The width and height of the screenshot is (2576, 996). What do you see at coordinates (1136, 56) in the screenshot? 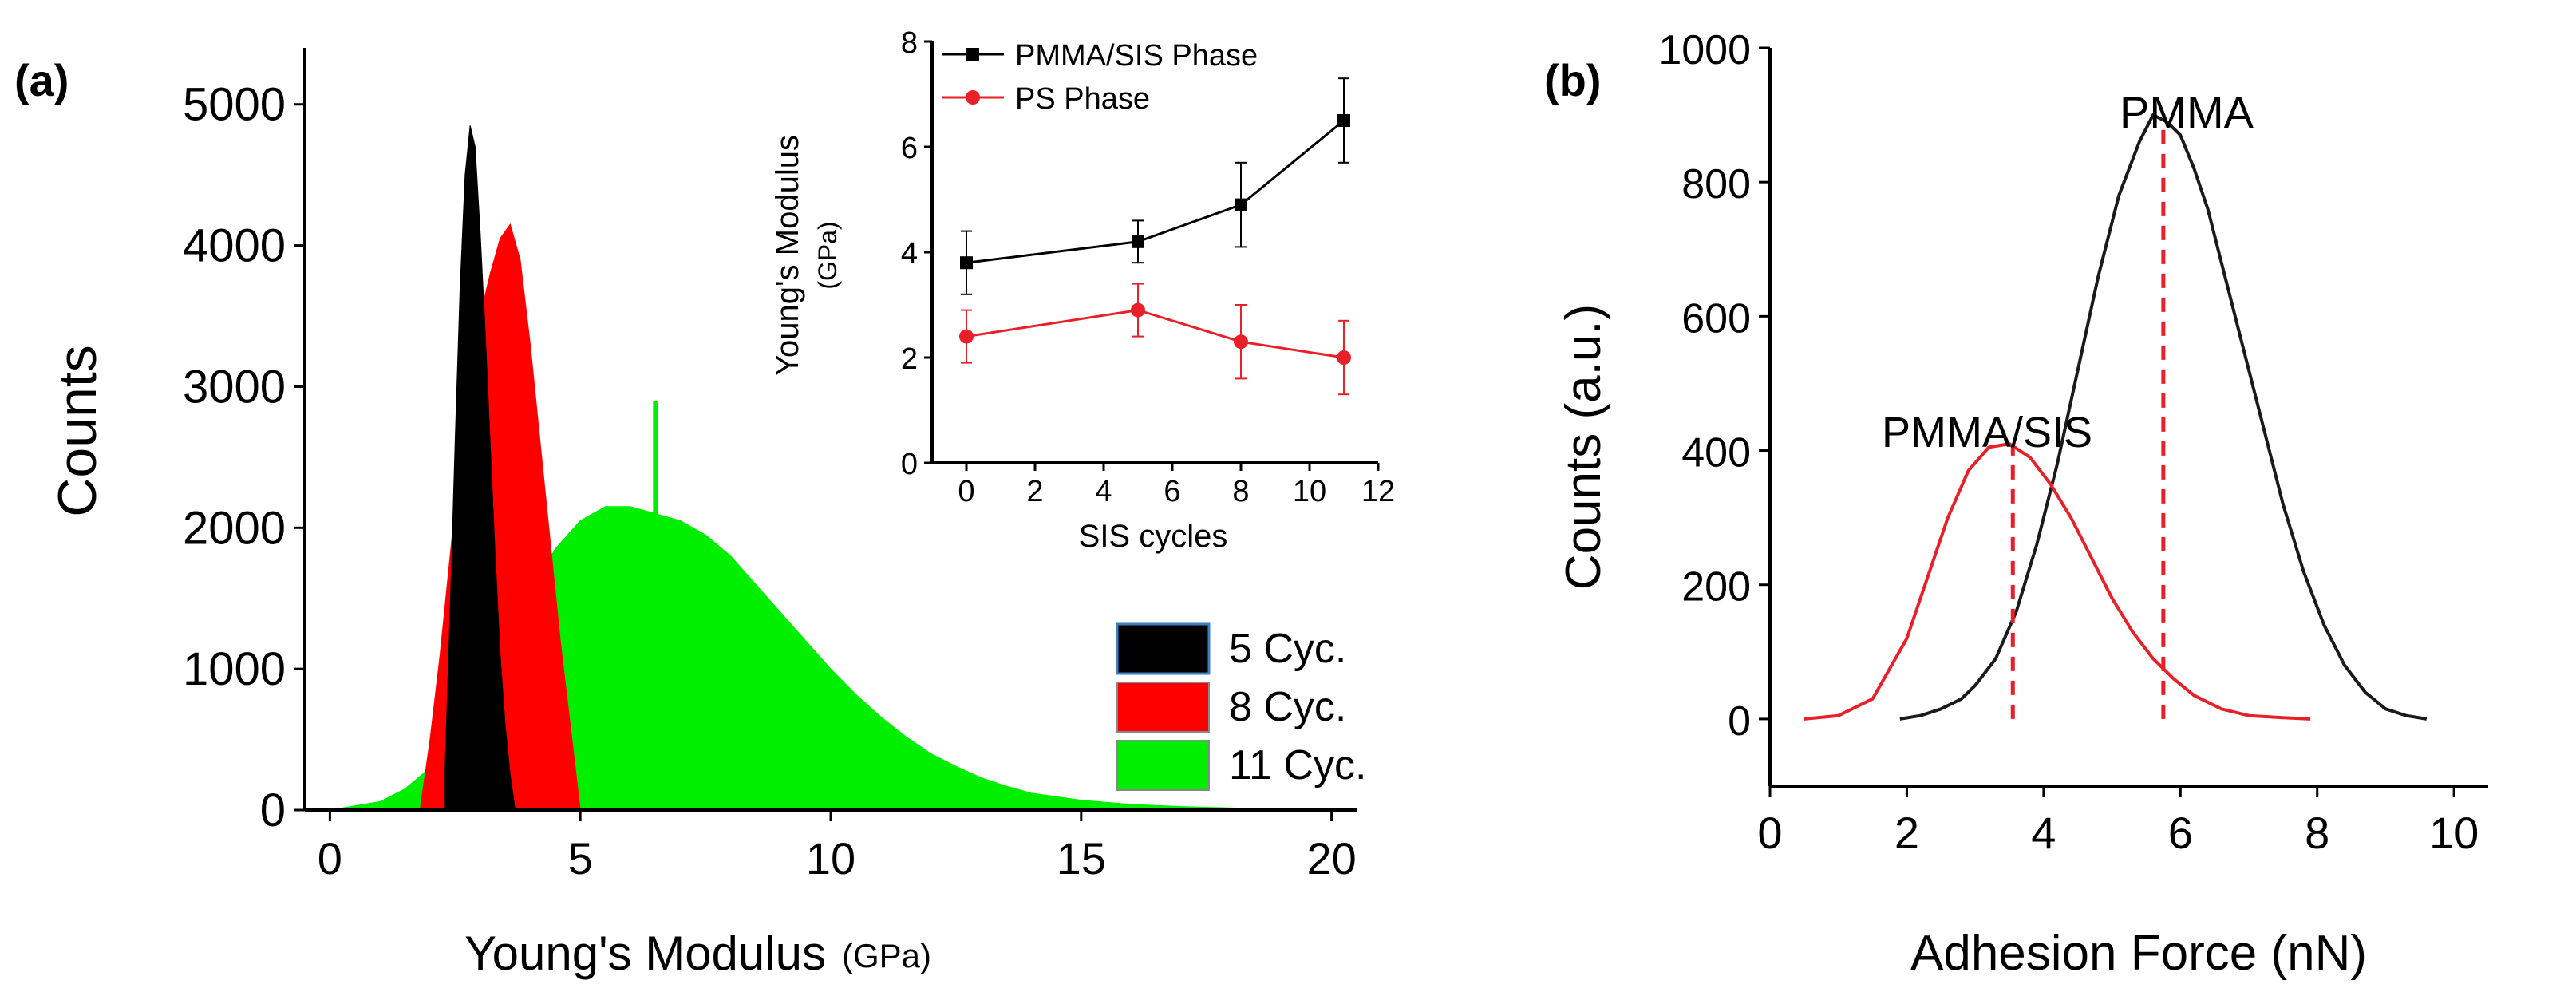
I see `inset-legend-label-pmma-sis: PMMA/SIS Phase` at bounding box center [1136, 56].